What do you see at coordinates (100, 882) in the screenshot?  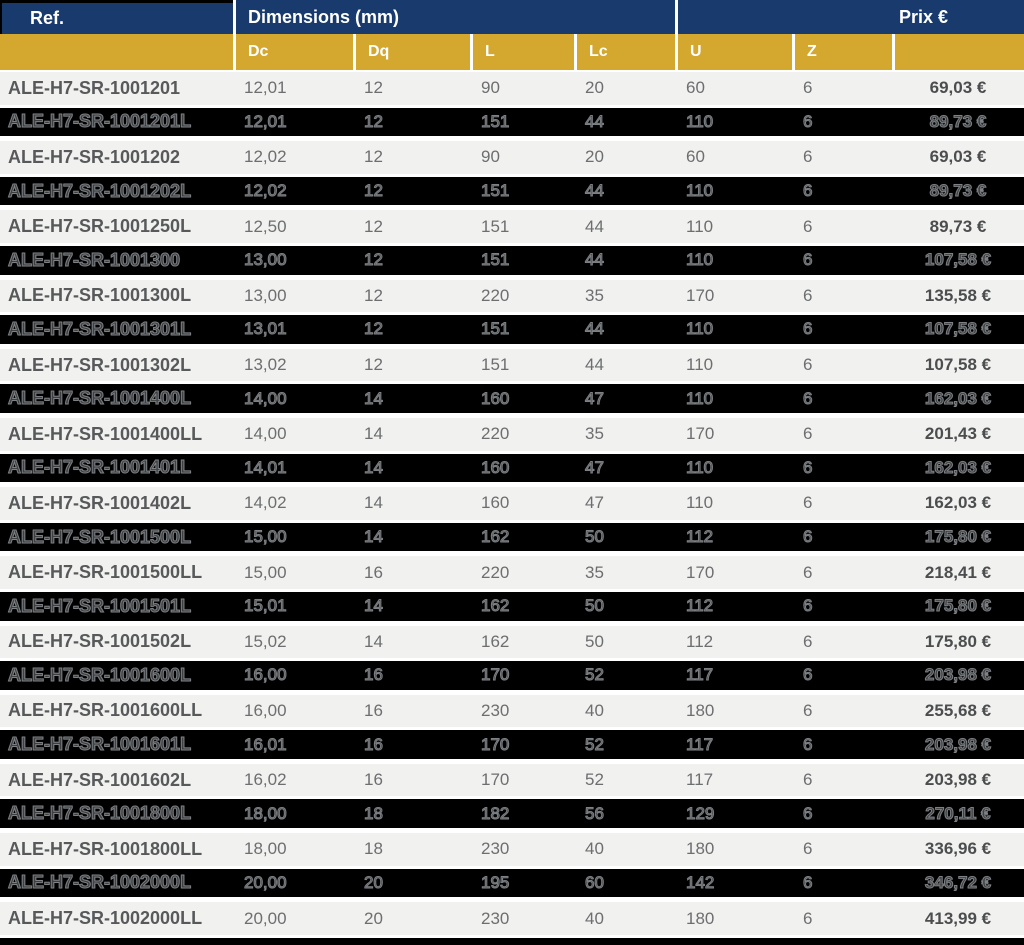 I see `ref-cell: ALE-H7-SR-1002000L` at bounding box center [100, 882].